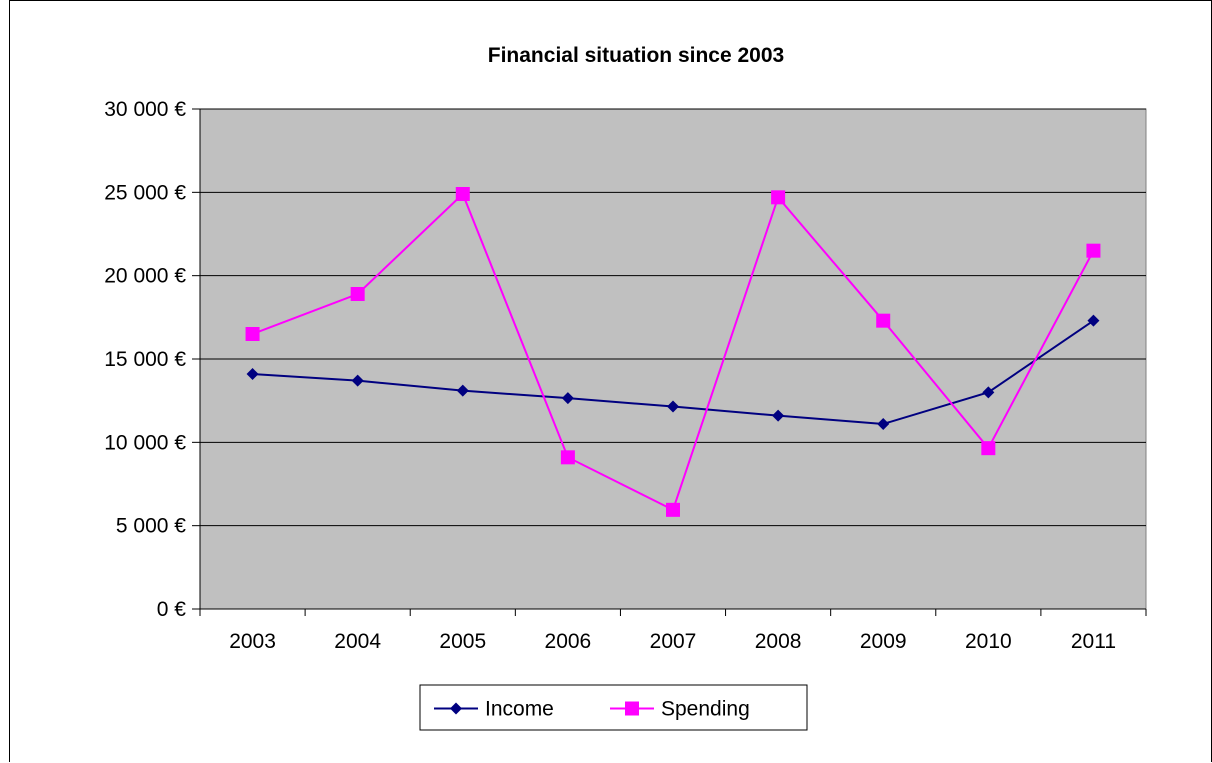 This screenshot has width=1212, height=763. I want to click on chart-title: Financial situation since 2003, so click(636, 55).